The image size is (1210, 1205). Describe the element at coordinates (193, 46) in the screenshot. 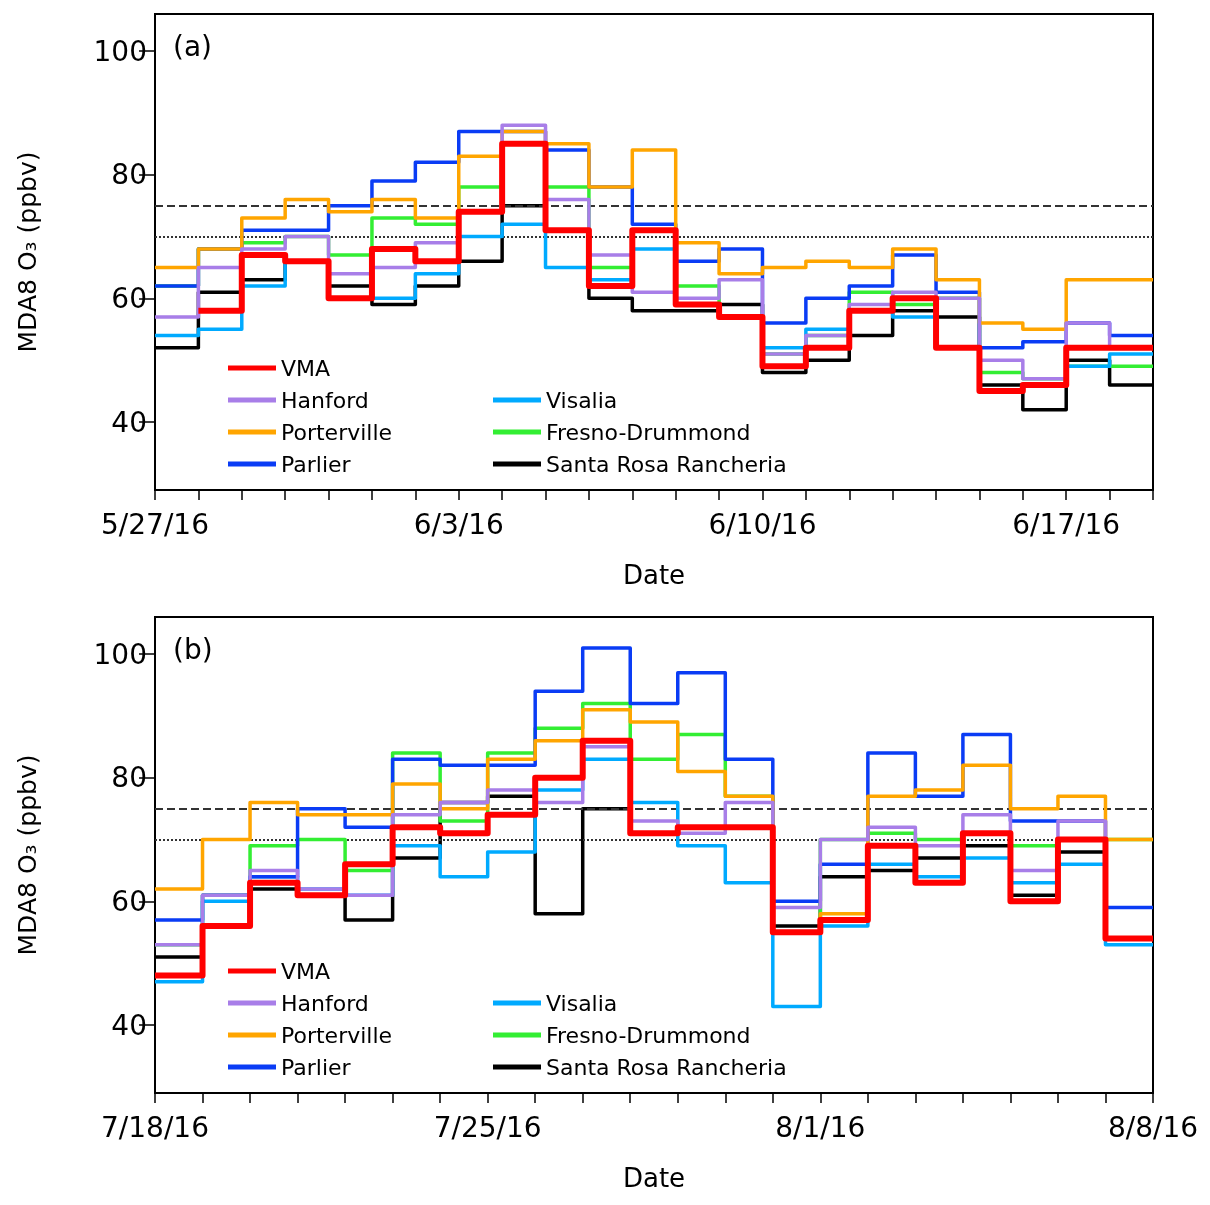

I see `annotation: (a)` at that location.